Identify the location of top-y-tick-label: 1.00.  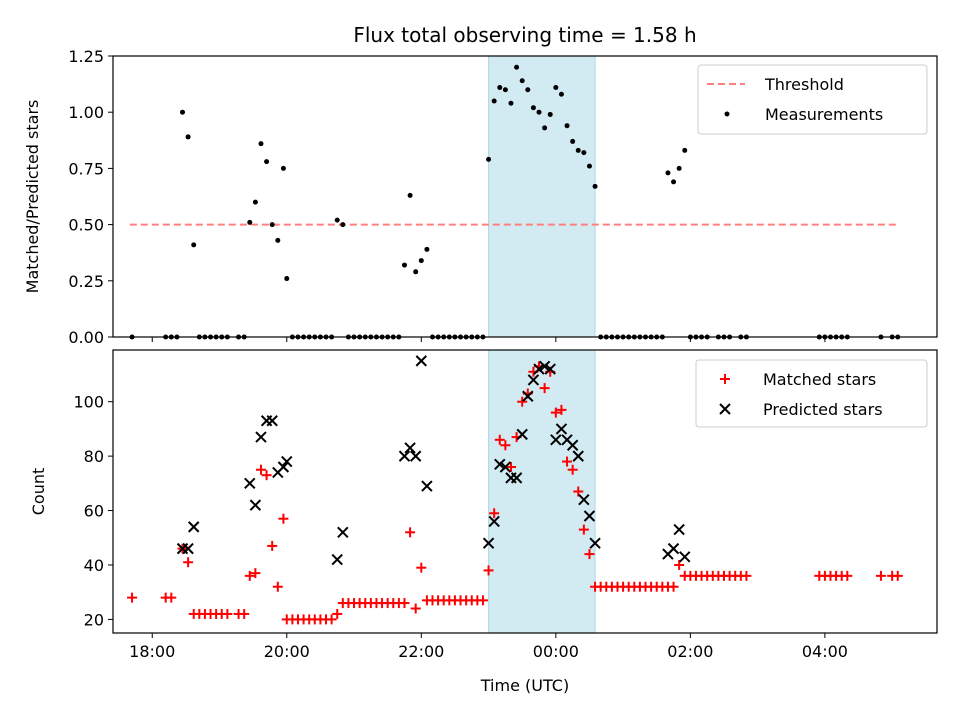
(86, 112).